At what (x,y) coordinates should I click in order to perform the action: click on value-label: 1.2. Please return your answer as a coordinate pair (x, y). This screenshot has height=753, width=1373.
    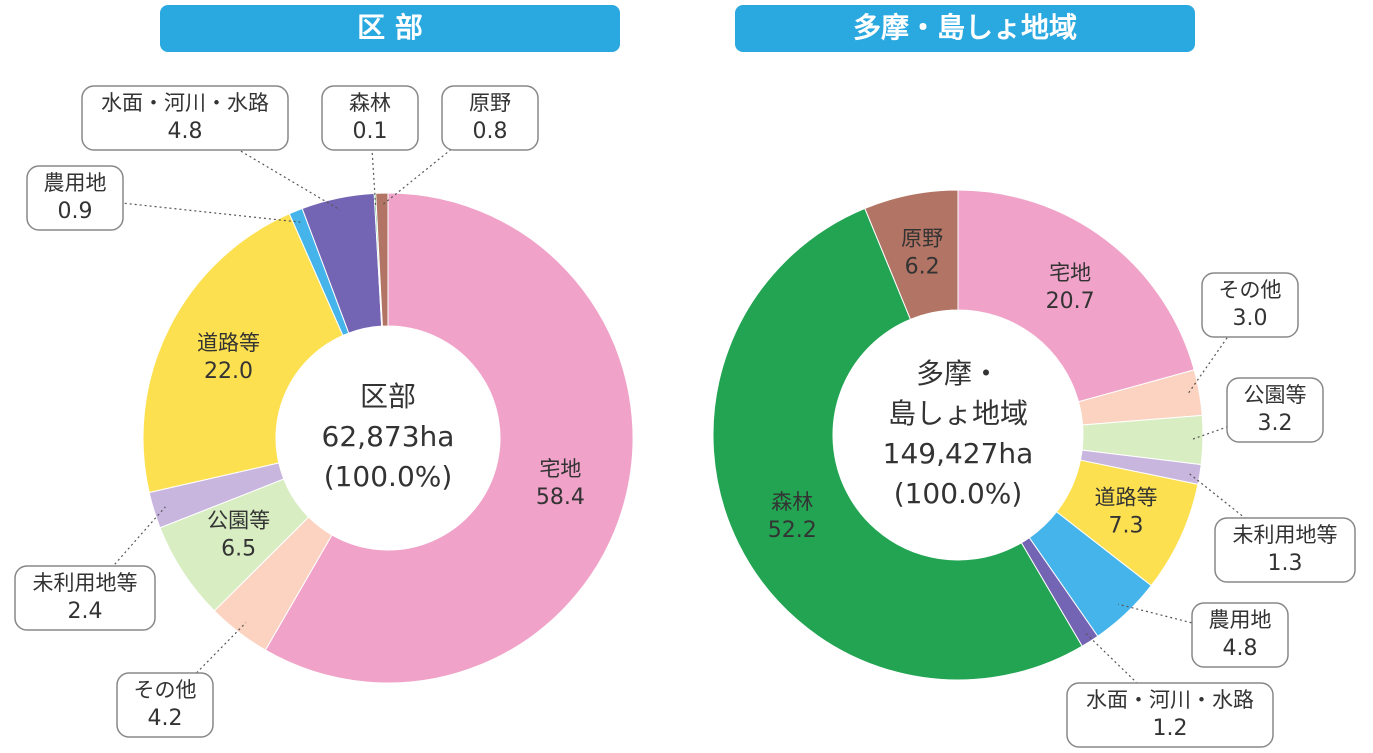
    Looking at the image, I should click on (1170, 728).